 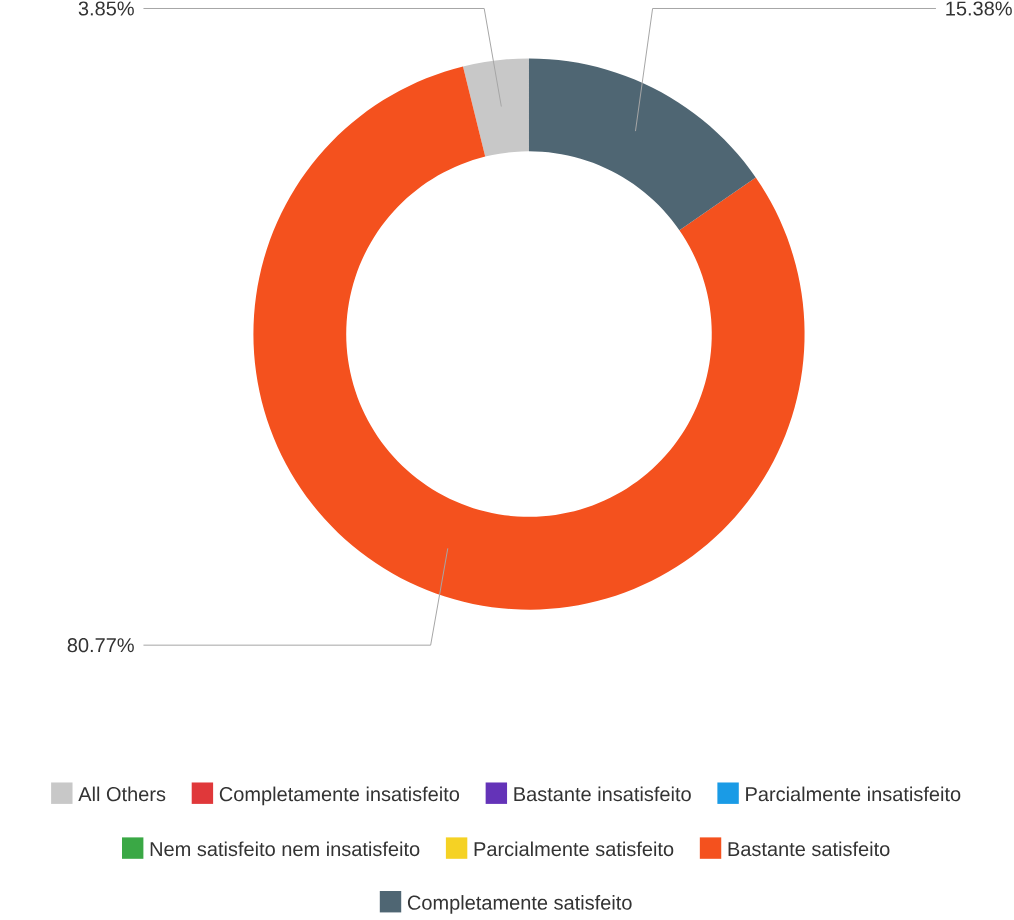 What do you see at coordinates (853, 794) in the screenshot?
I see `legend-label: Parcialmente insatisfeito` at bounding box center [853, 794].